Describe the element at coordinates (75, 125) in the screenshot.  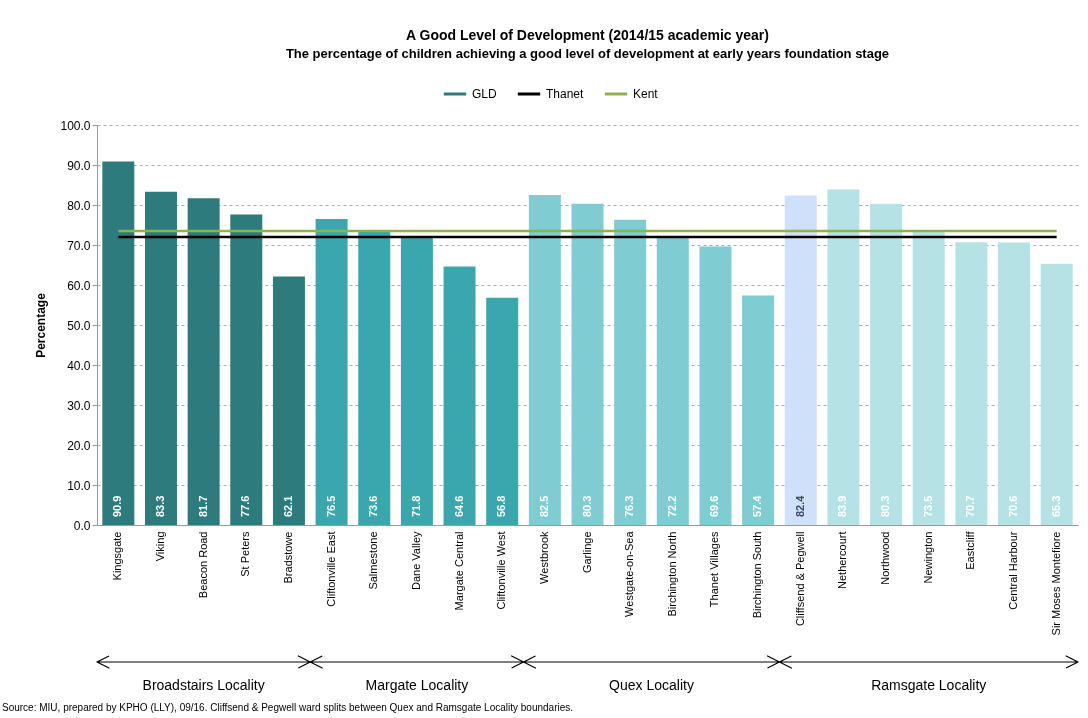
I see `y-tick-label: 100.0` at that location.